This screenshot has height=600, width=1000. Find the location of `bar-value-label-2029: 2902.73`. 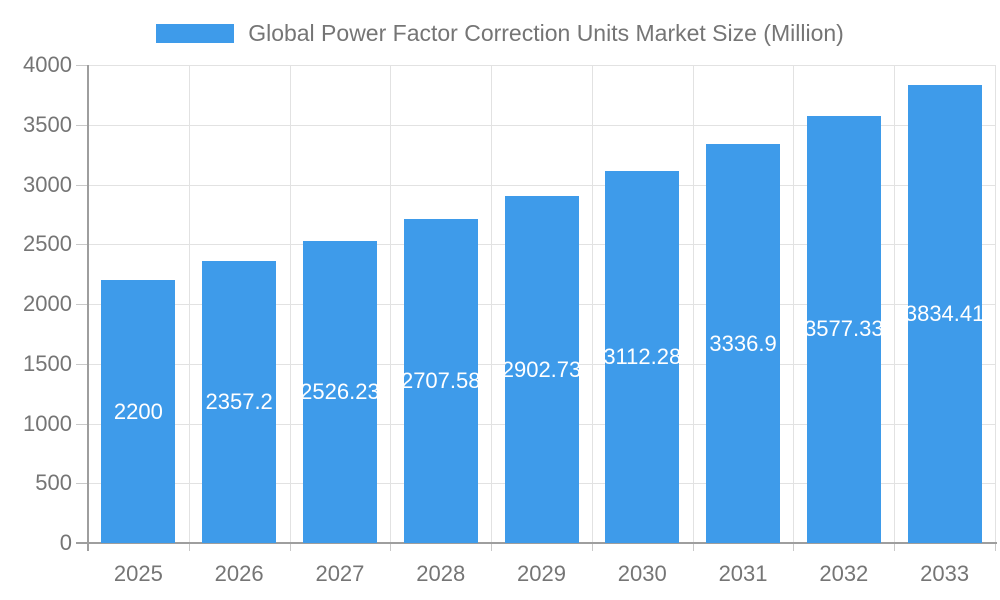

bar-value-label-2029: 2902.73 is located at coordinates (541, 369).